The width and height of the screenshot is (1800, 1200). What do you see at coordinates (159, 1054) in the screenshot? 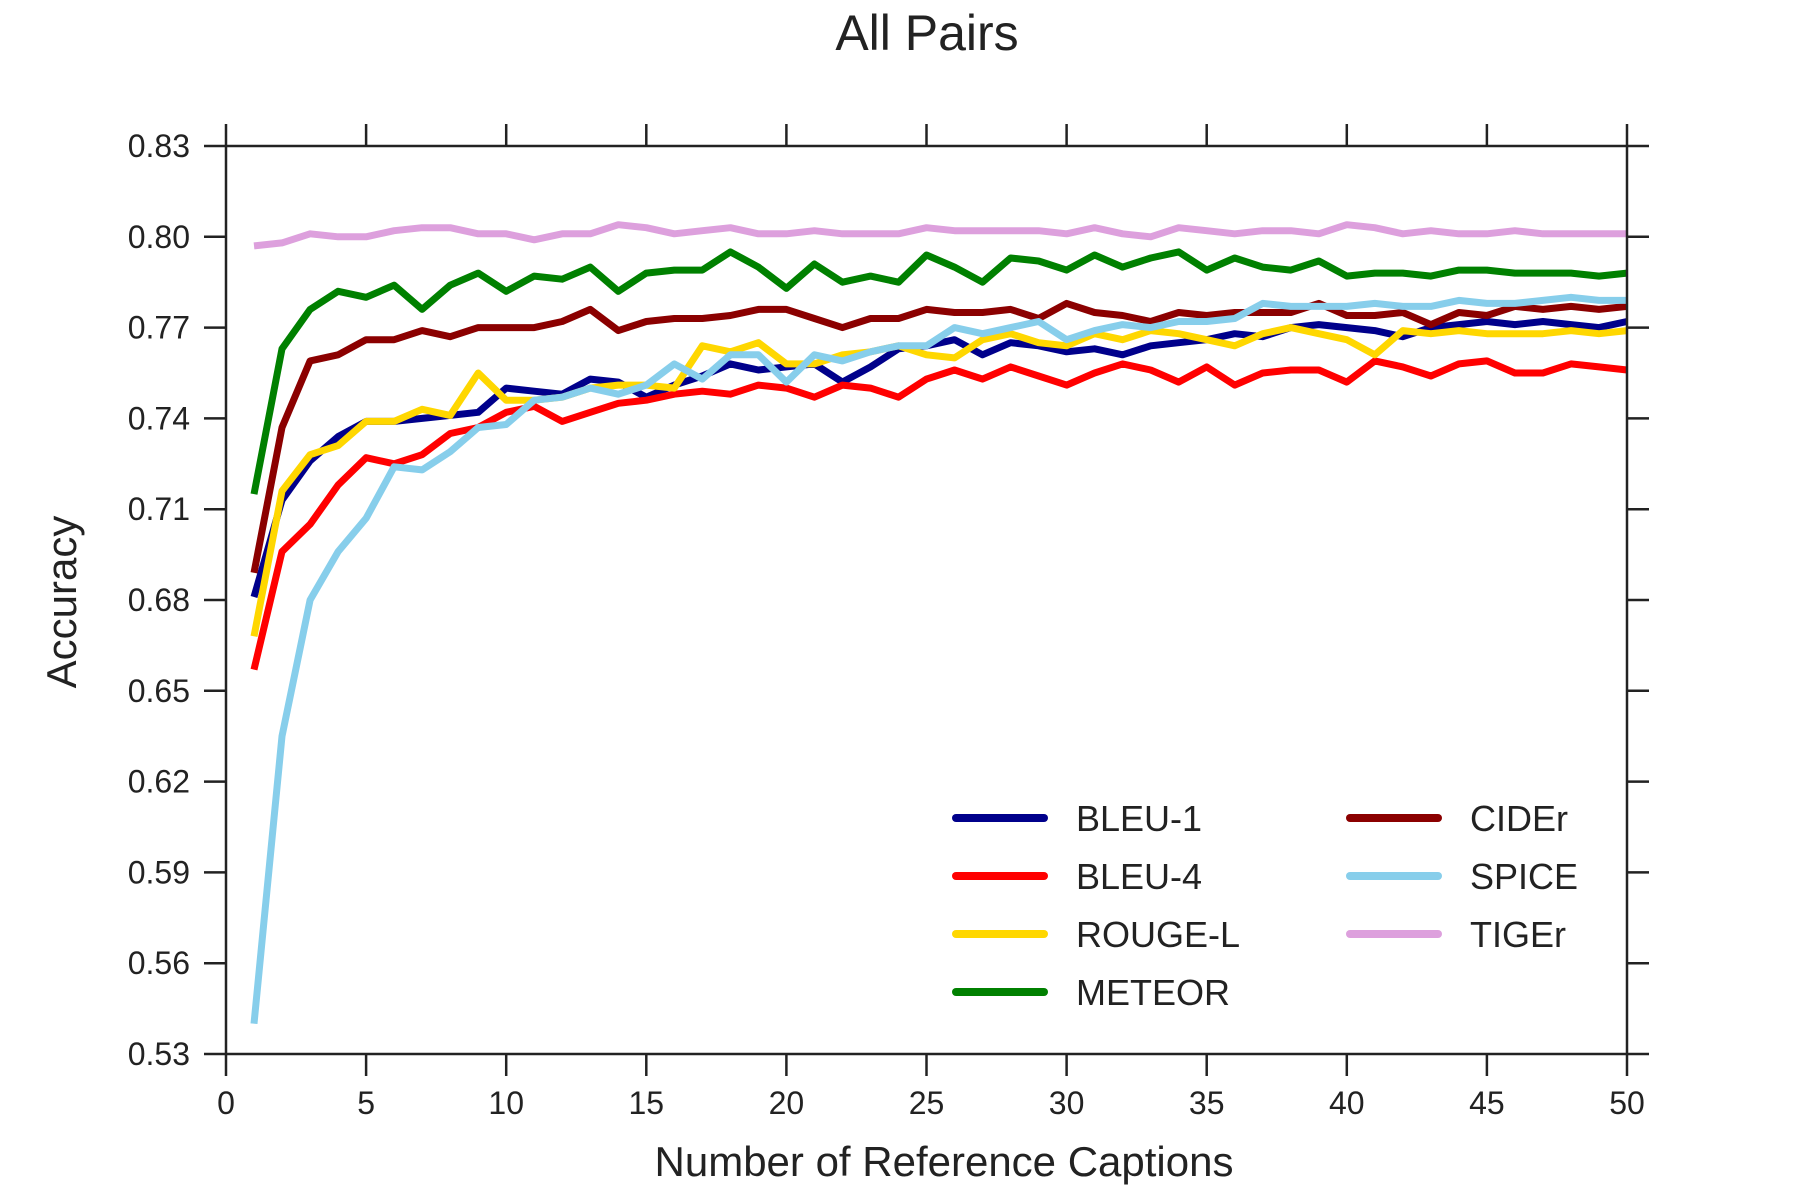
I see `y-tick-label: 0.53` at bounding box center [159, 1054].